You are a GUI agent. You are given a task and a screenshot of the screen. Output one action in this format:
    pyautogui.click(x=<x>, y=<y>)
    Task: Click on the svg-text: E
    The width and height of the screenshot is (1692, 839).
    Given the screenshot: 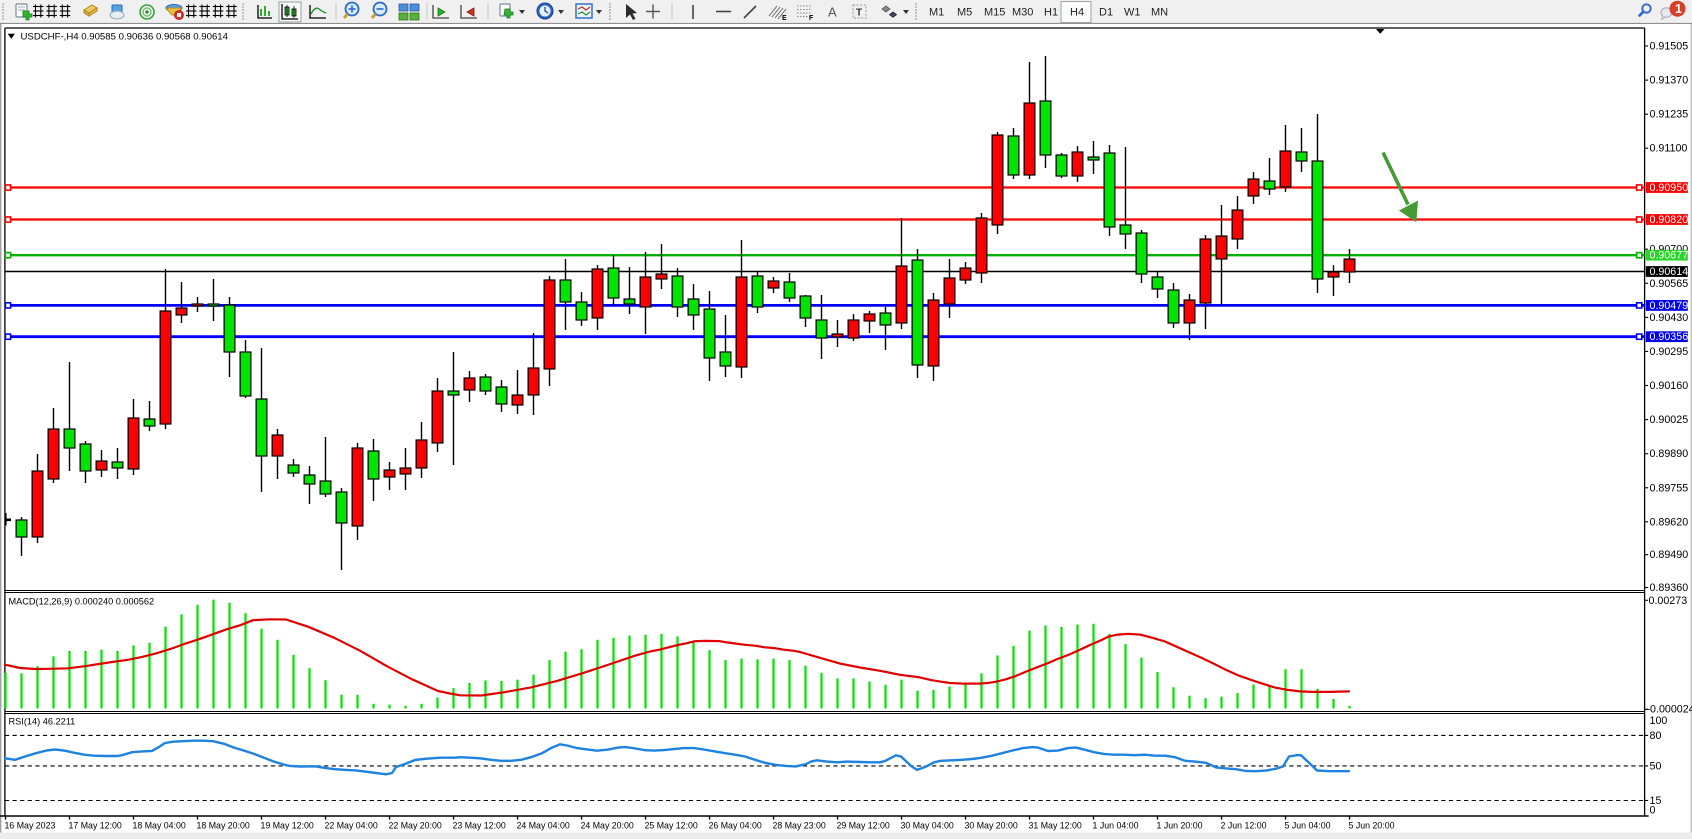 What is the action you would take?
    pyautogui.click(x=784, y=18)
    